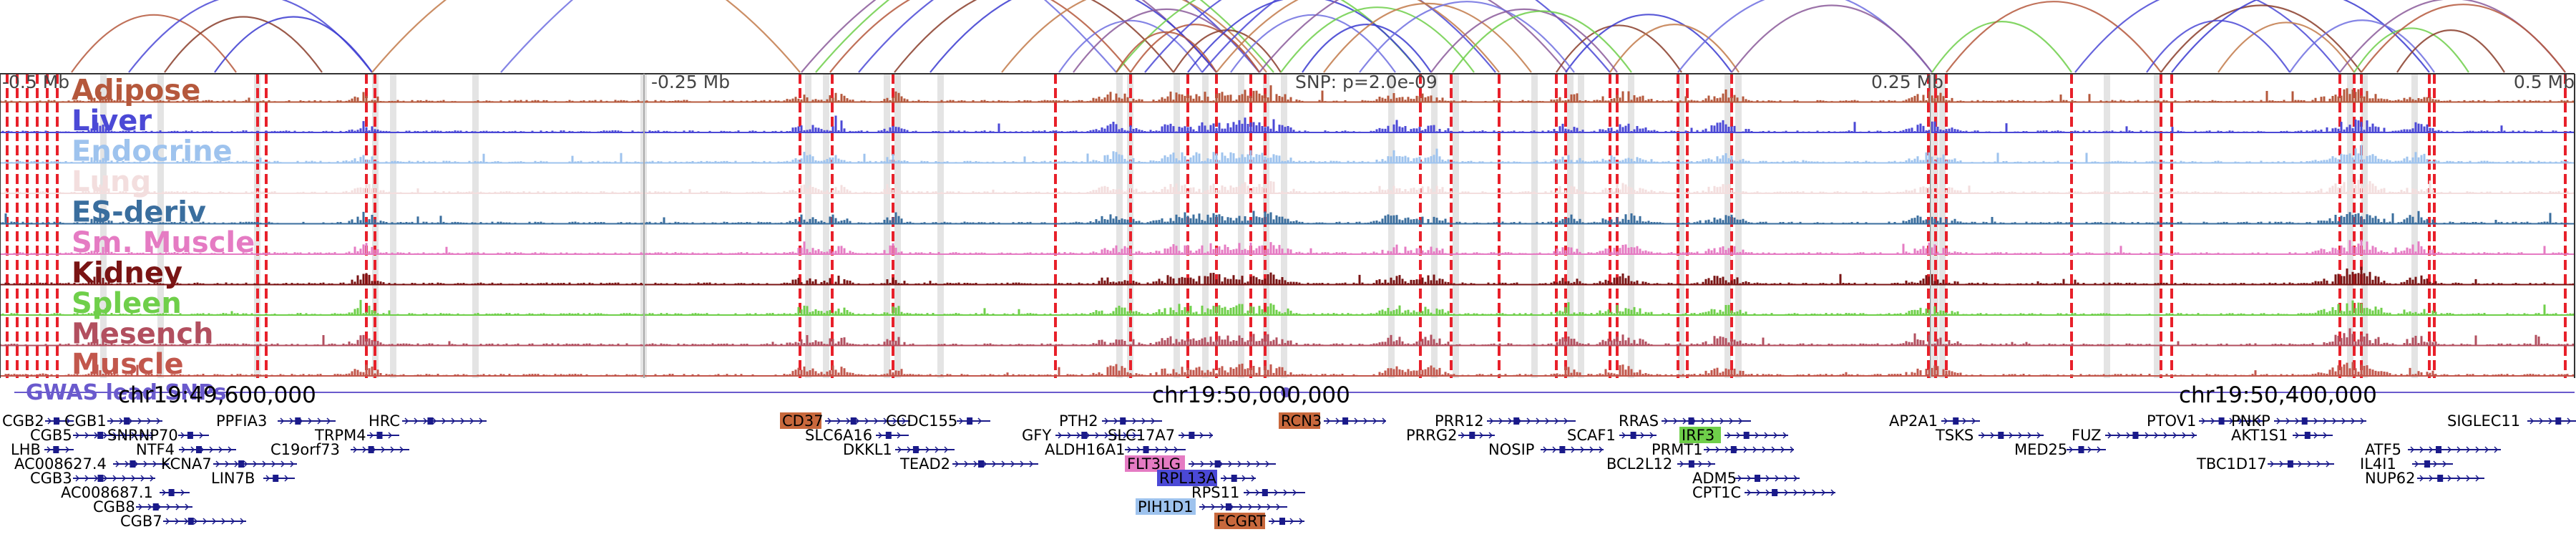 The image size is (2576, 537). I want to click on gene-tead2: TEAD2, so click(968, 464).